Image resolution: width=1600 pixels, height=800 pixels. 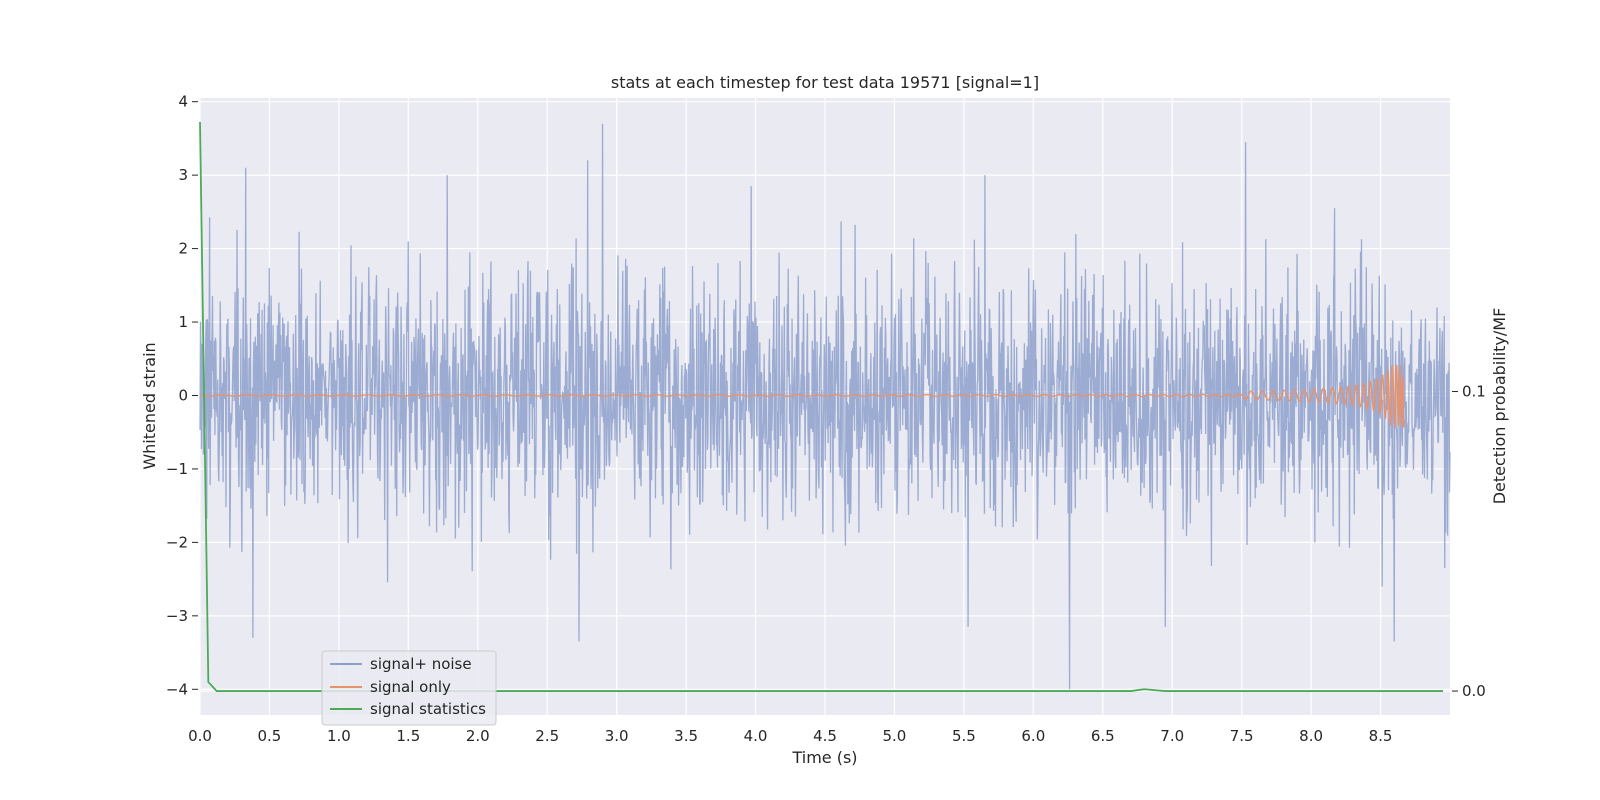 I want to click on y-axis-ticks: 4 3 2 1 0 −1 −2 −3 −4, so click(x=182, y=395).